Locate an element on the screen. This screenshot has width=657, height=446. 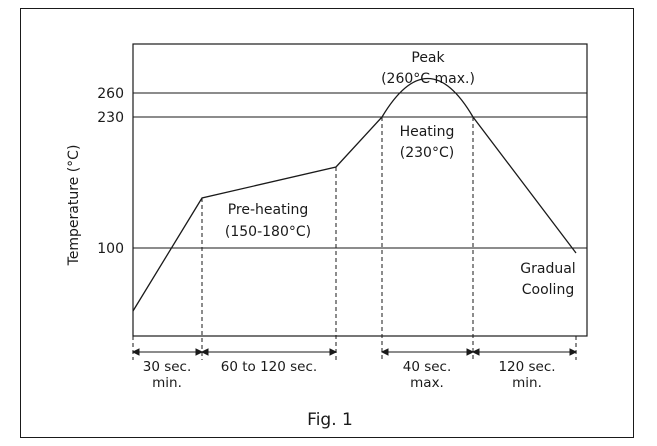
y-tick-label: 100 is located at coordinates (110, 249).